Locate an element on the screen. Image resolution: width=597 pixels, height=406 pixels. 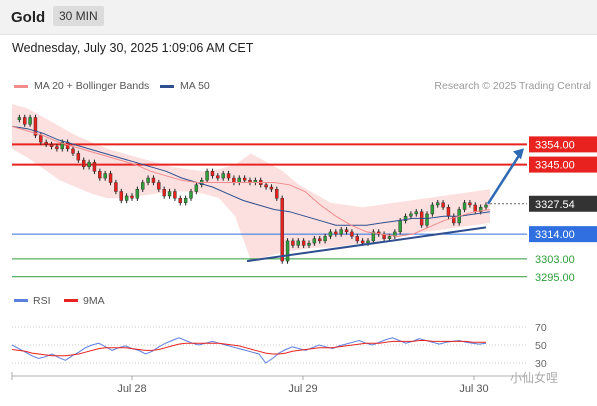
level-label-0: 3354.00 is located at coordinates (555, 145).